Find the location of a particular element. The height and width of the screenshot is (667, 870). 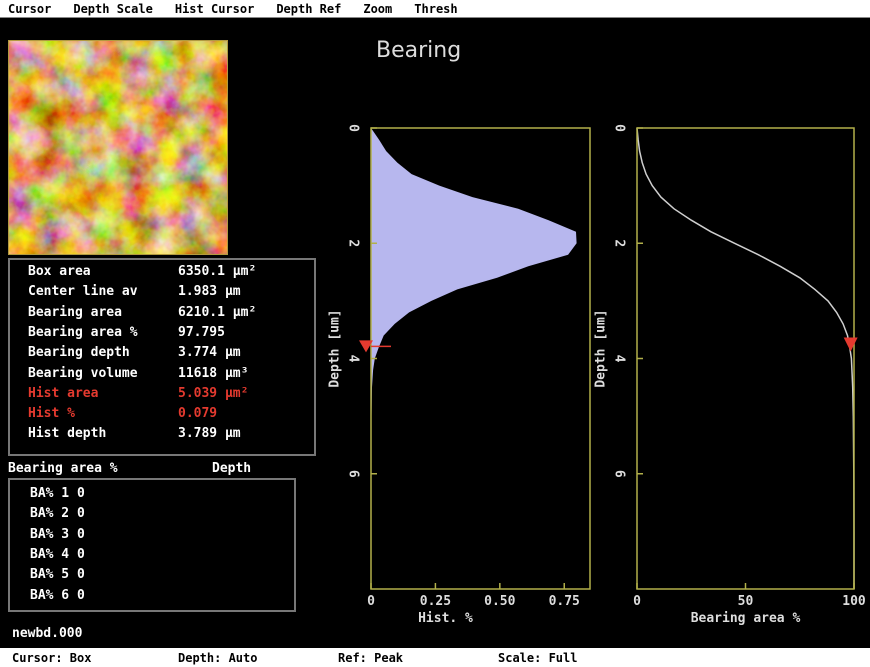

stat-label: Hist depth is located at coordinates (67, 434).